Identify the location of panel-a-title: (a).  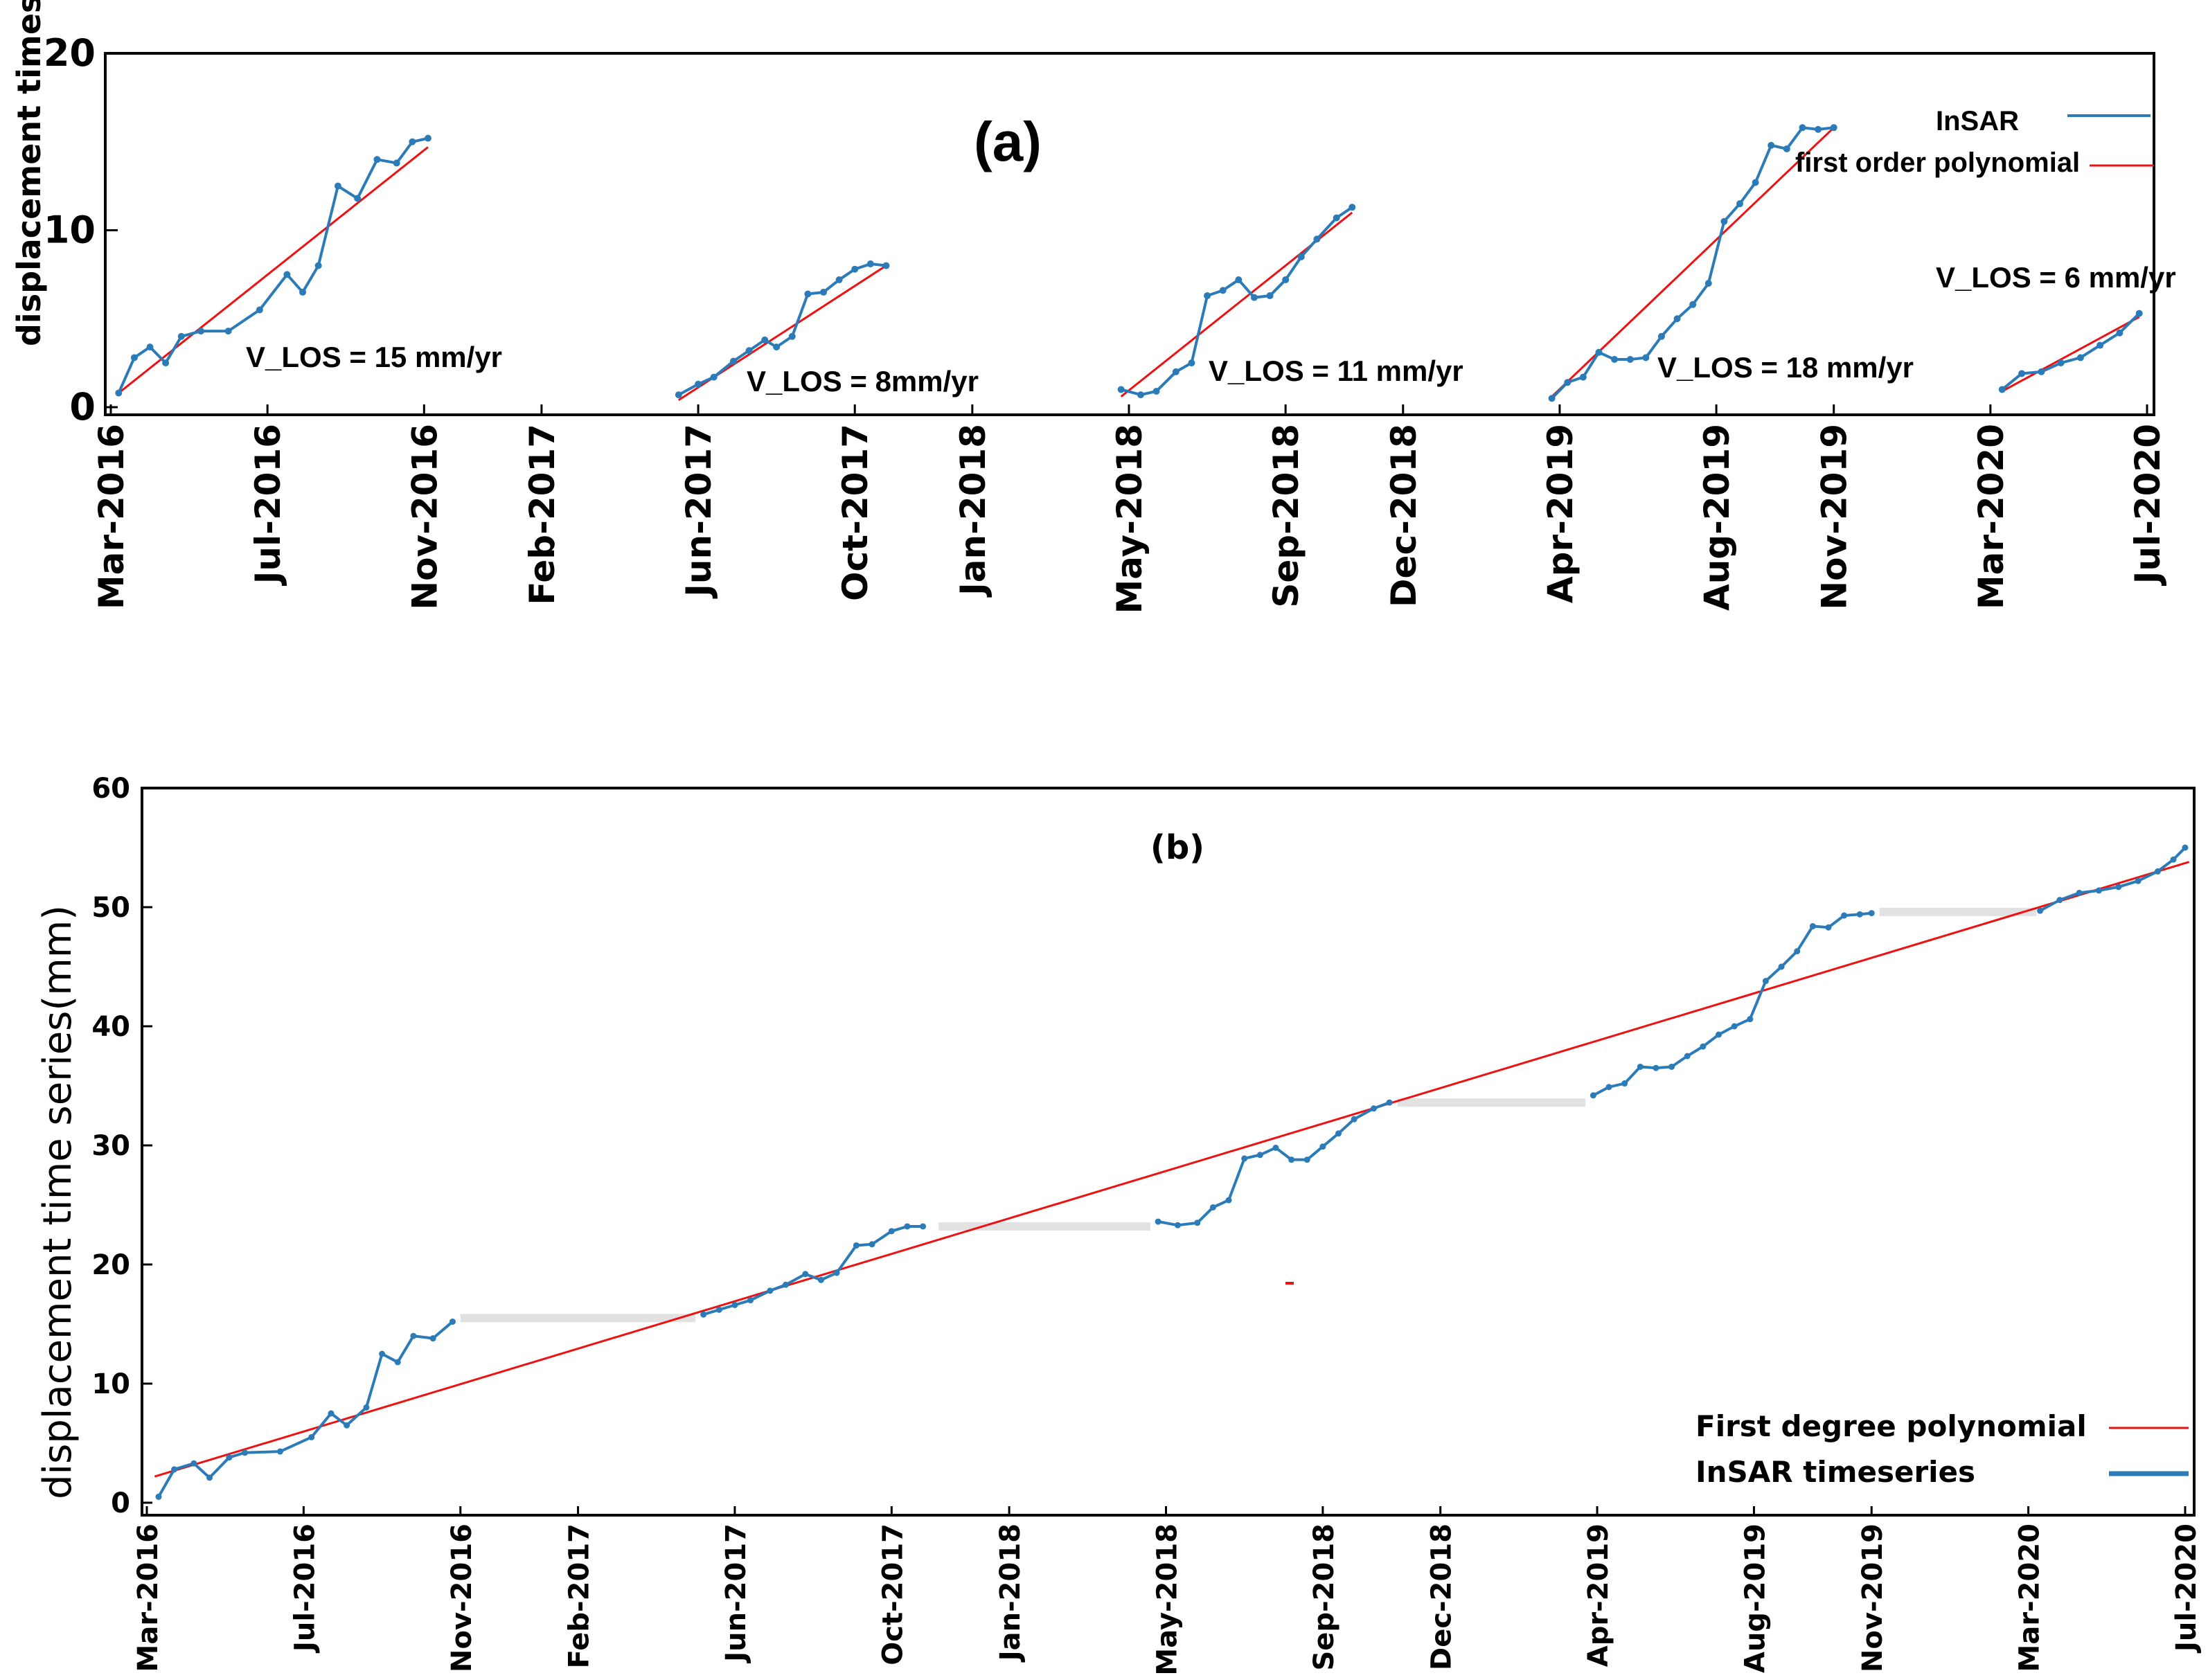
(1008, 141).